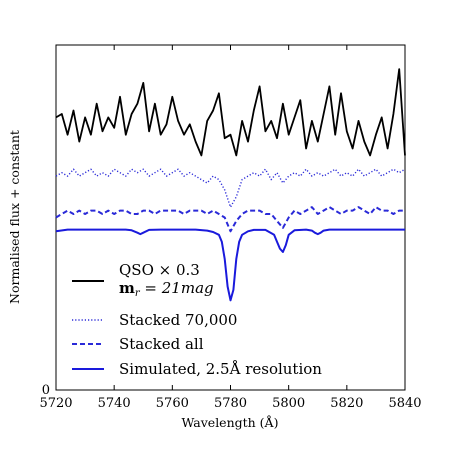 This screenshot has width=450, height=450. Describe the element at coordinates (138, 293) in the screenshot. I see `legend-subscript: r` at that location.